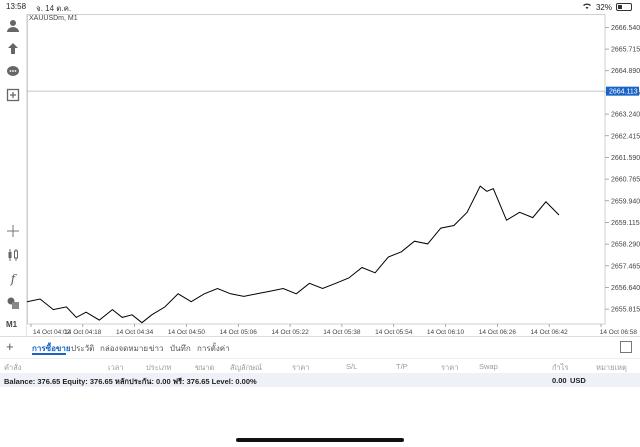 This screenshot has width=640, height=447. What do you see at coordinates (342, 332) in the screenshot?
I see `x-tick-label: 14 Oct 05:38` at bounding box center [342, 332].